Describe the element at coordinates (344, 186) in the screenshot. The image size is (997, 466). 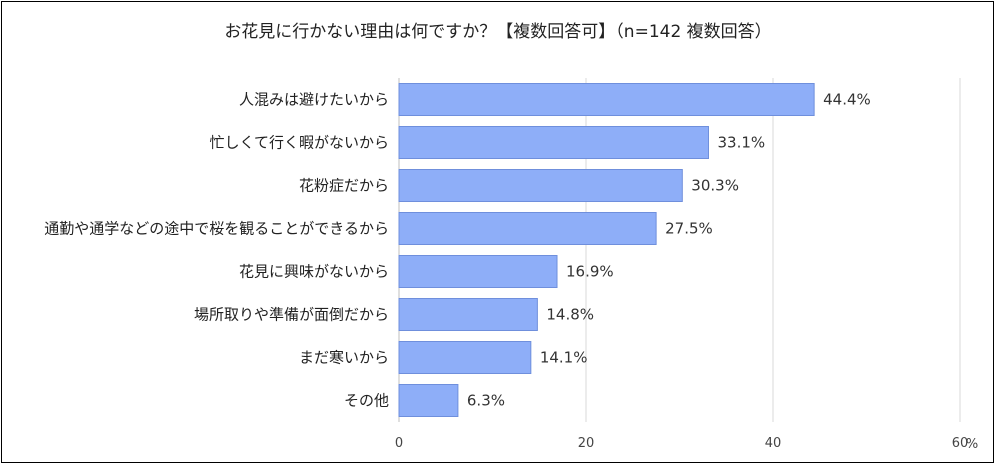
I see `category-label: 花粉症だから` at that location.